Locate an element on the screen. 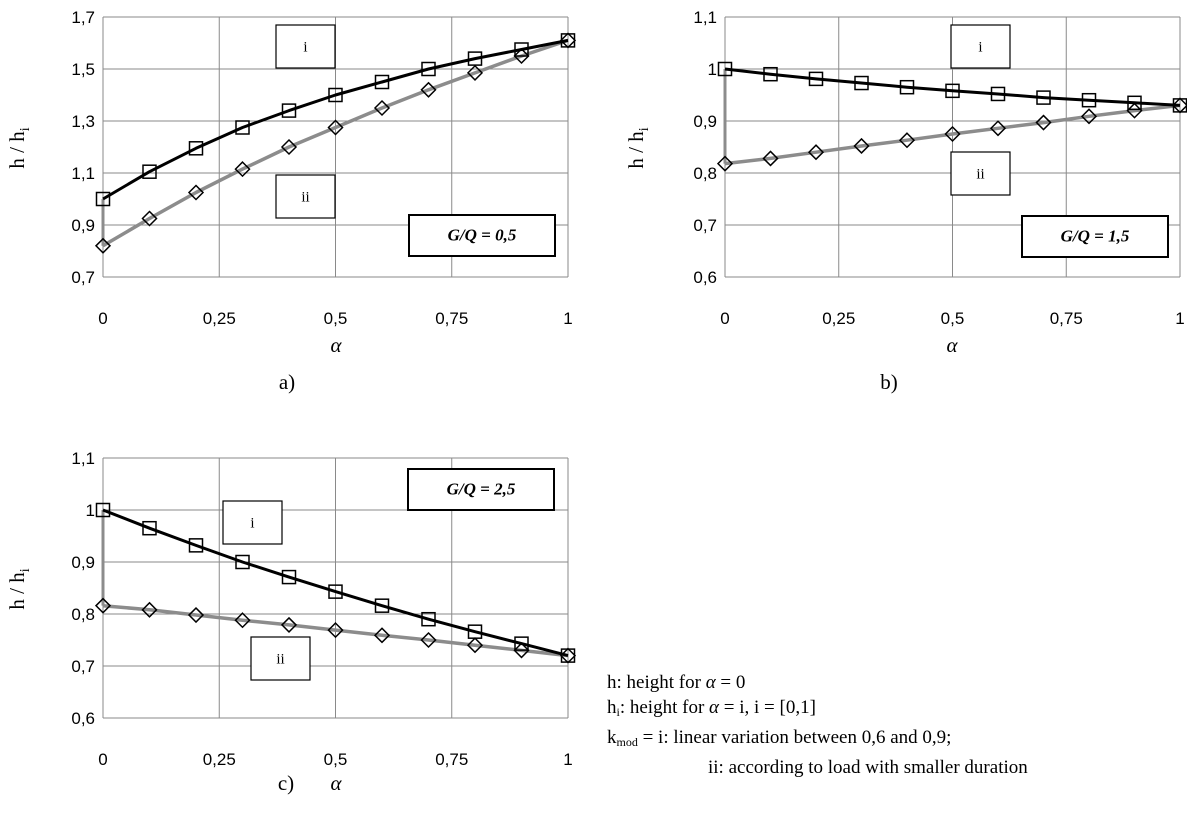 This screenshot has width=1187, height=837. x-tick-label: 1 is located at coordinates (567, 318).